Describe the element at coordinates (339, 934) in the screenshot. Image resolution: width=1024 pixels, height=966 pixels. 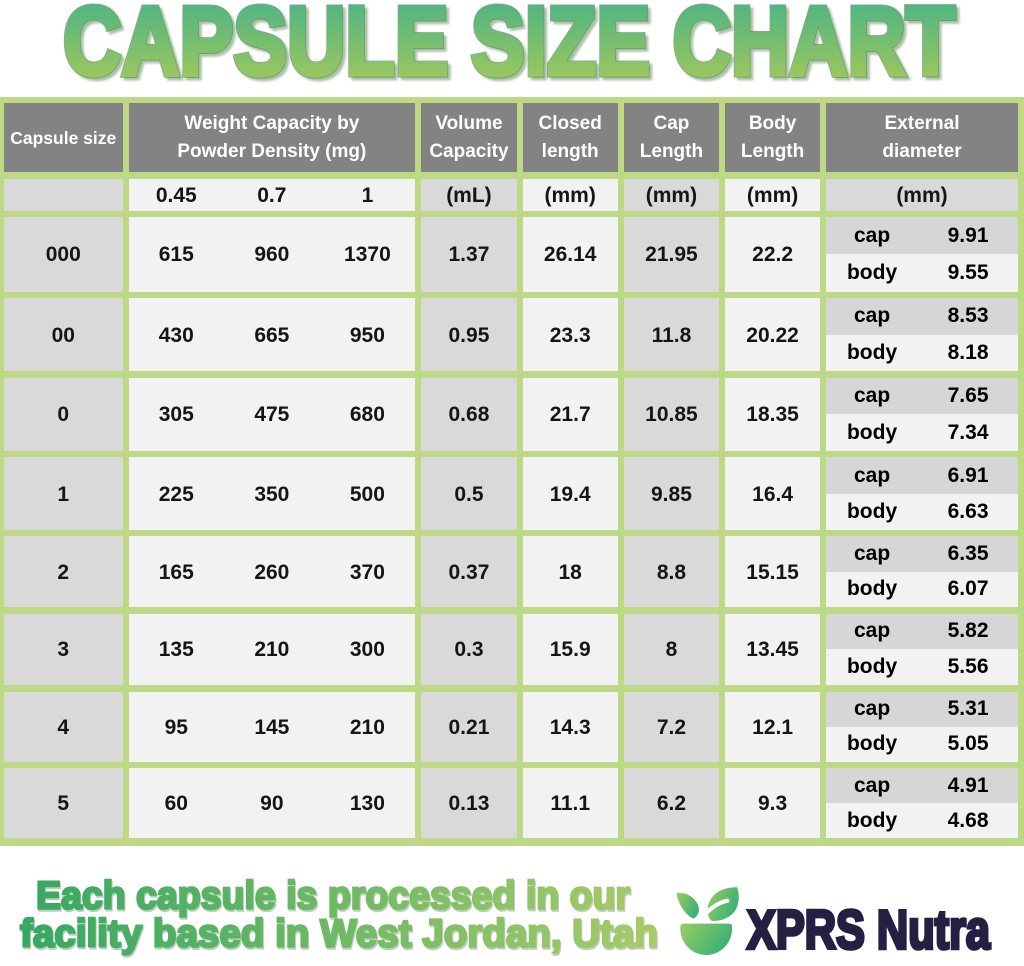
I see `svg-text:facility based in West Jordan,: facility based in West Jordan, Utah` at that location.